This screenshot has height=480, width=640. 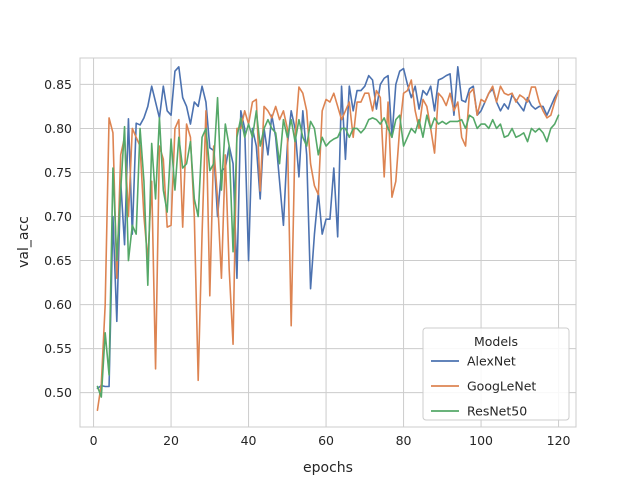 I want to click on legend-item-googlenet: GoogLeNet, so click(x=483, y=386).